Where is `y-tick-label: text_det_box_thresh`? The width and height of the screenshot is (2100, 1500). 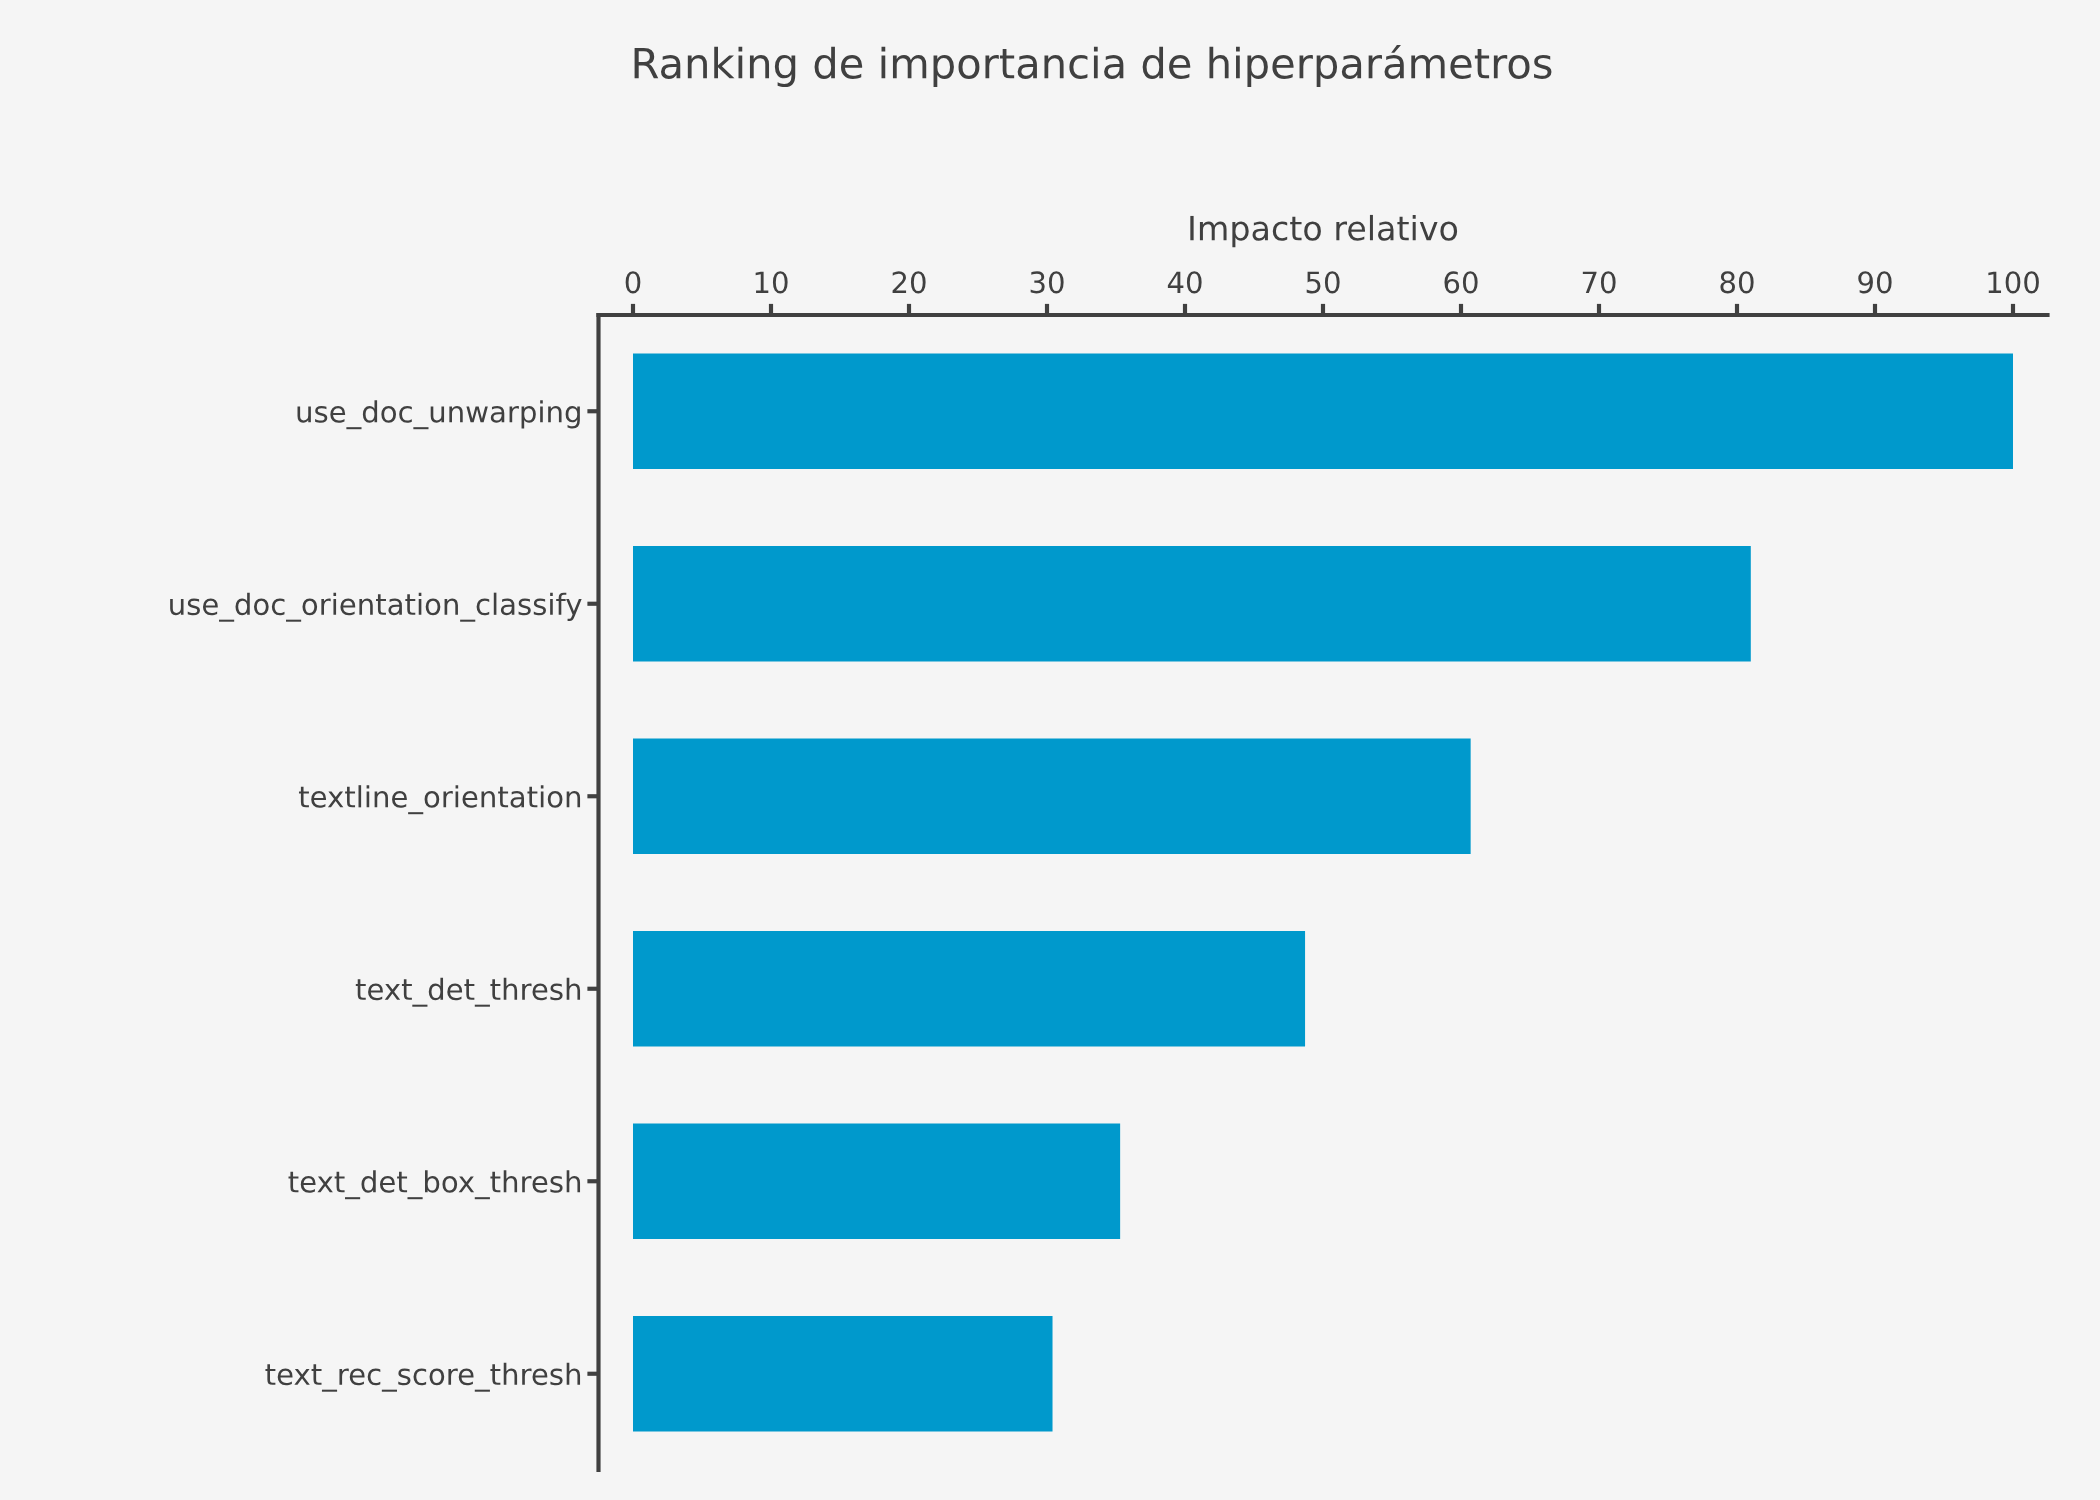 y-tick-label: text_det_box_thresh is located at coordinates (434, 1185).